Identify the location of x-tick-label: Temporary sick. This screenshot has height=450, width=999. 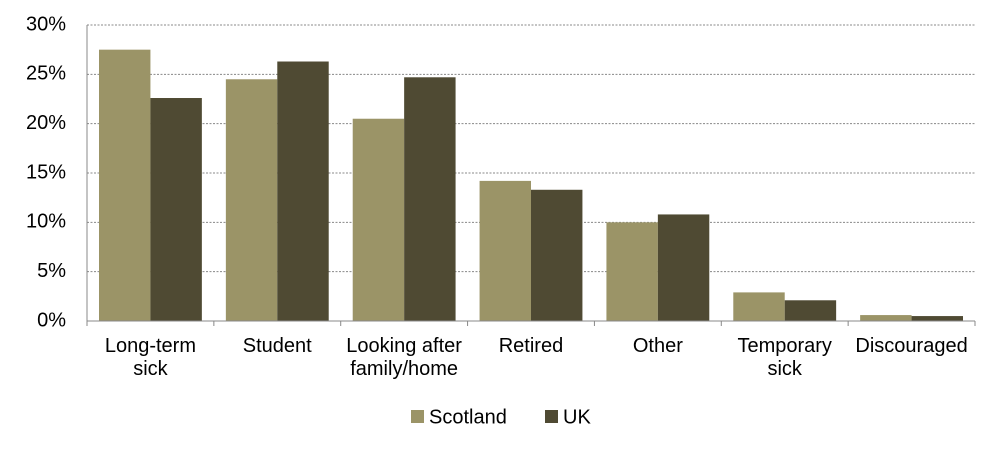
(784, 357).